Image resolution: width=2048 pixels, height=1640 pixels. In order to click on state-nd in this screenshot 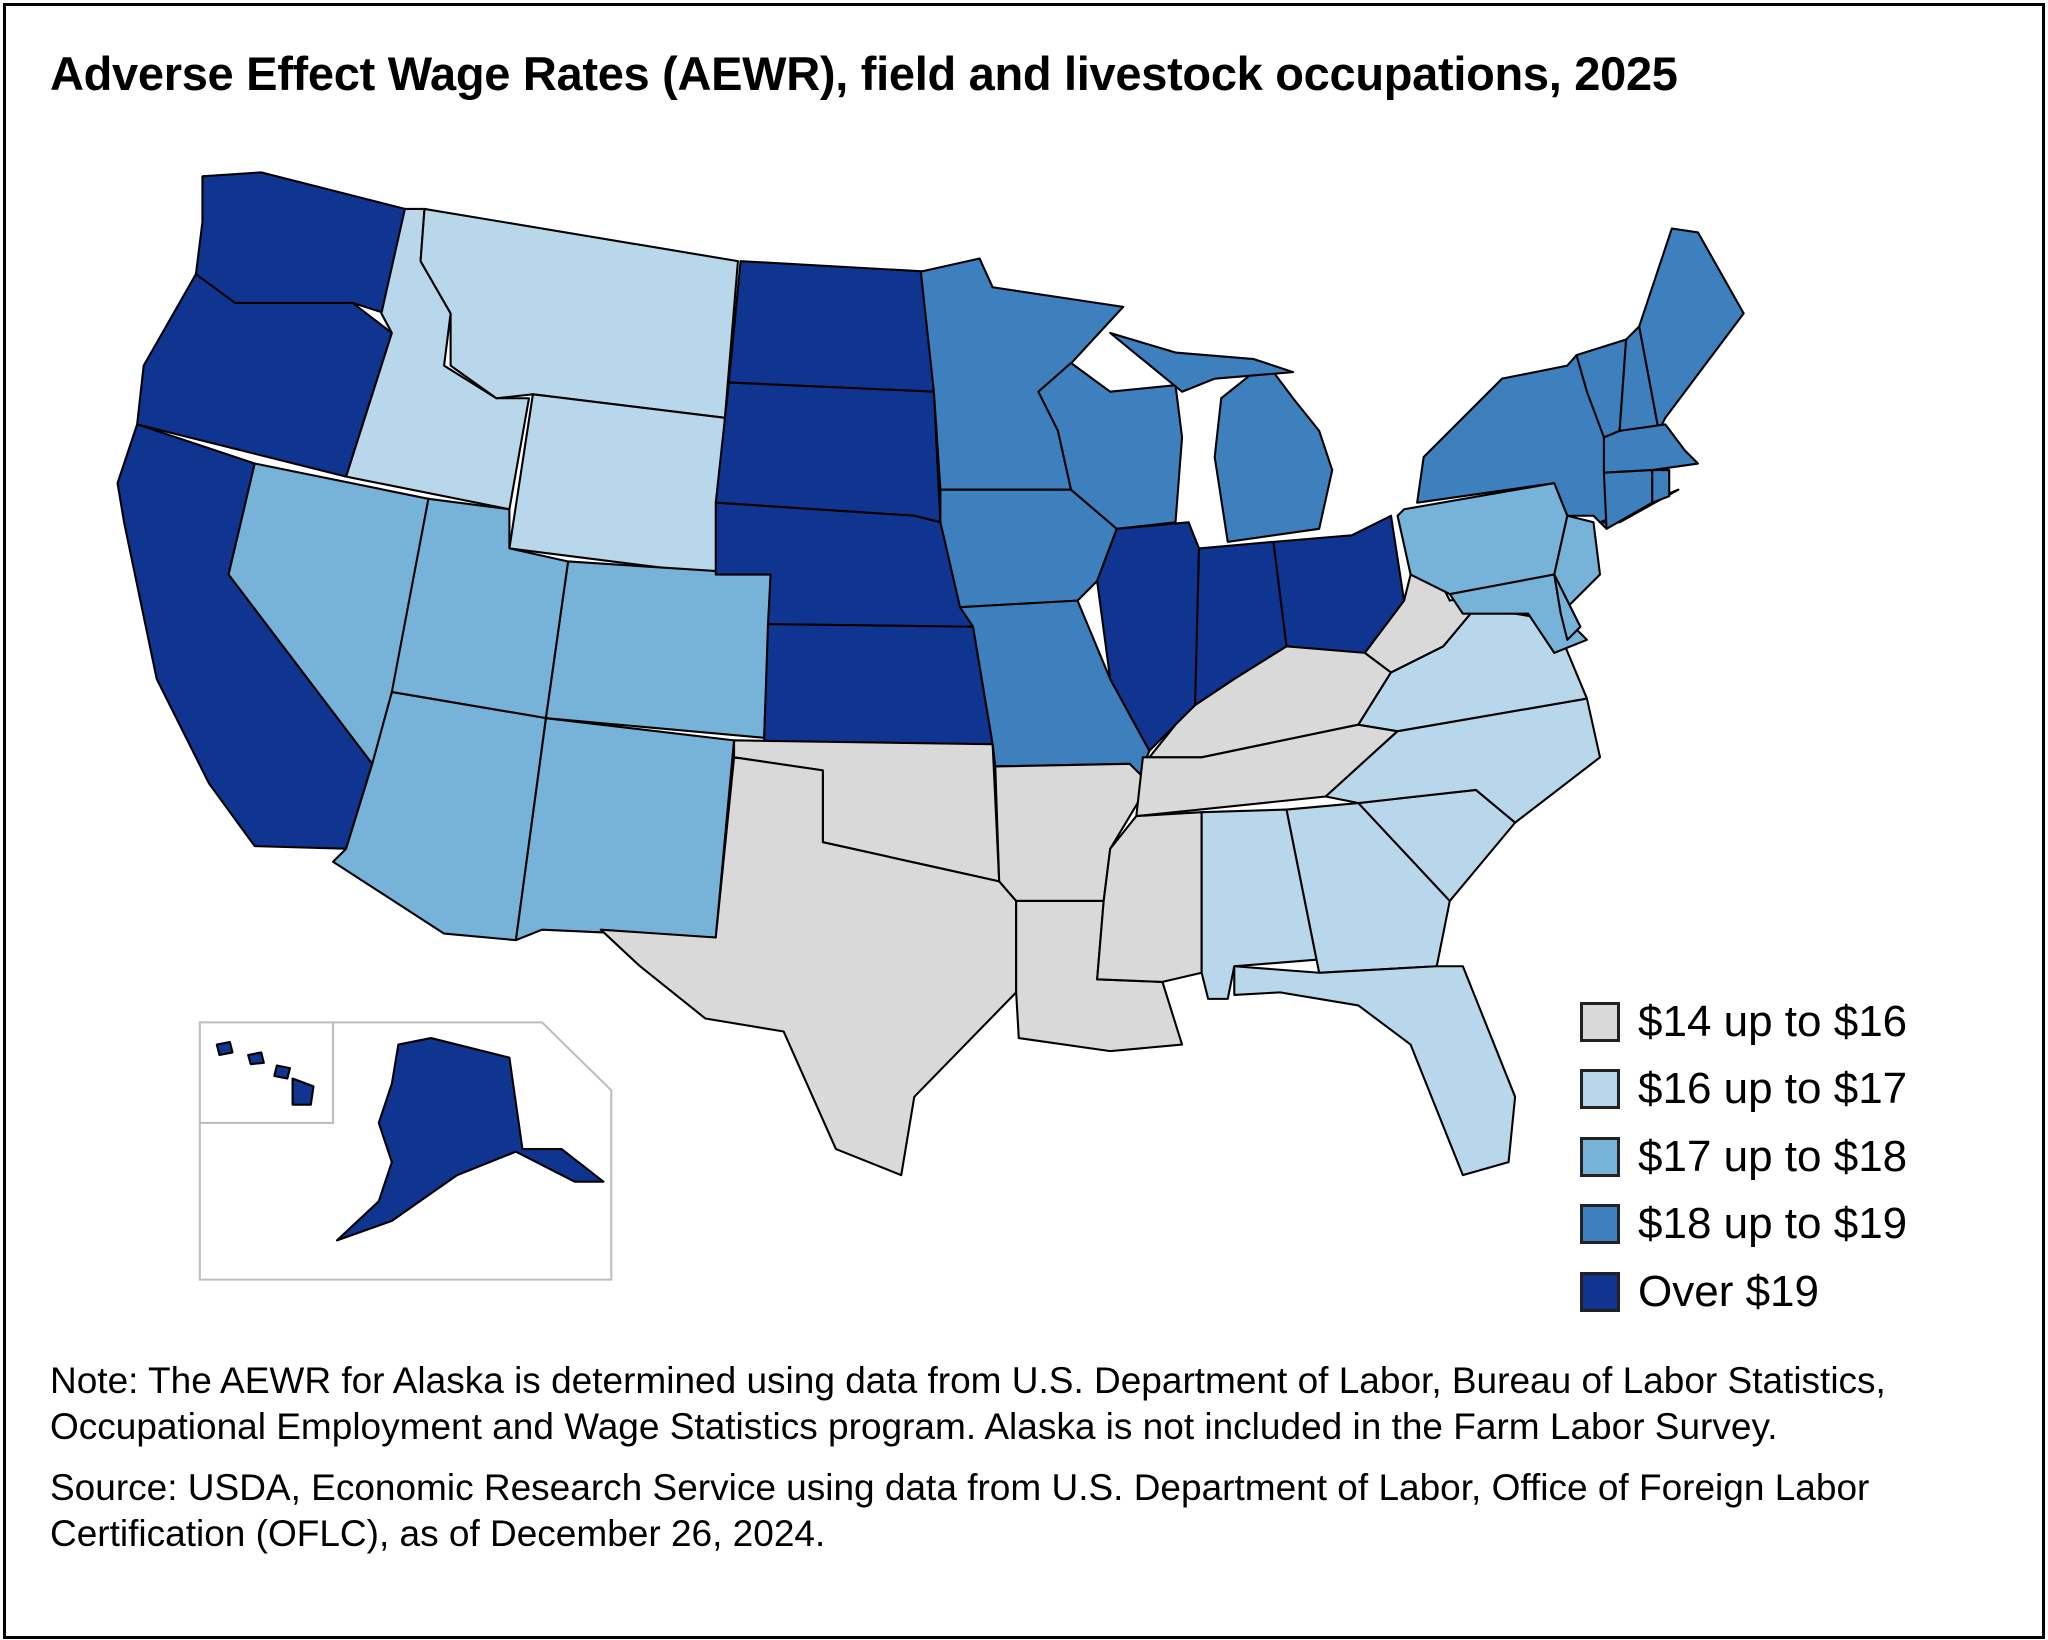, I will do `click(831, 326)`.